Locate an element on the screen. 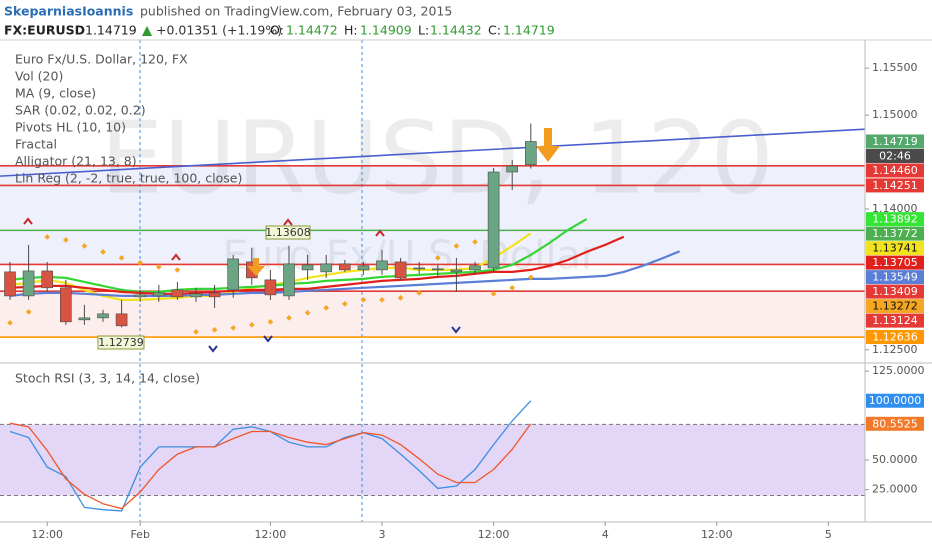 Image resolution: width=932 pixels, height=550 pixels. price-label: 1.14460 is located at coordinates (895, 170).